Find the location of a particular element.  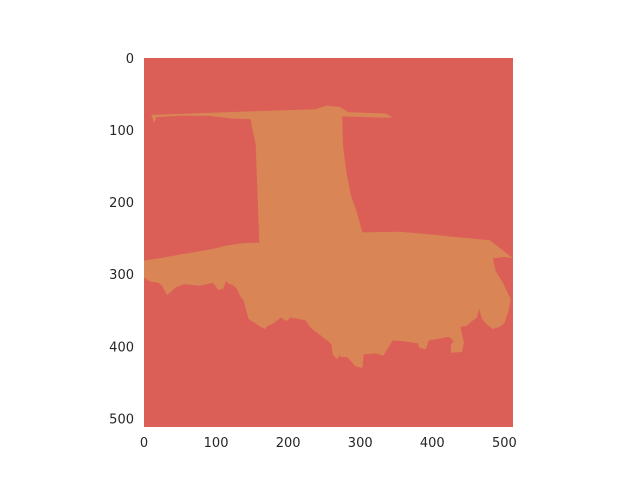

y-tick-label: 100 is located at coordinates (121, 131).